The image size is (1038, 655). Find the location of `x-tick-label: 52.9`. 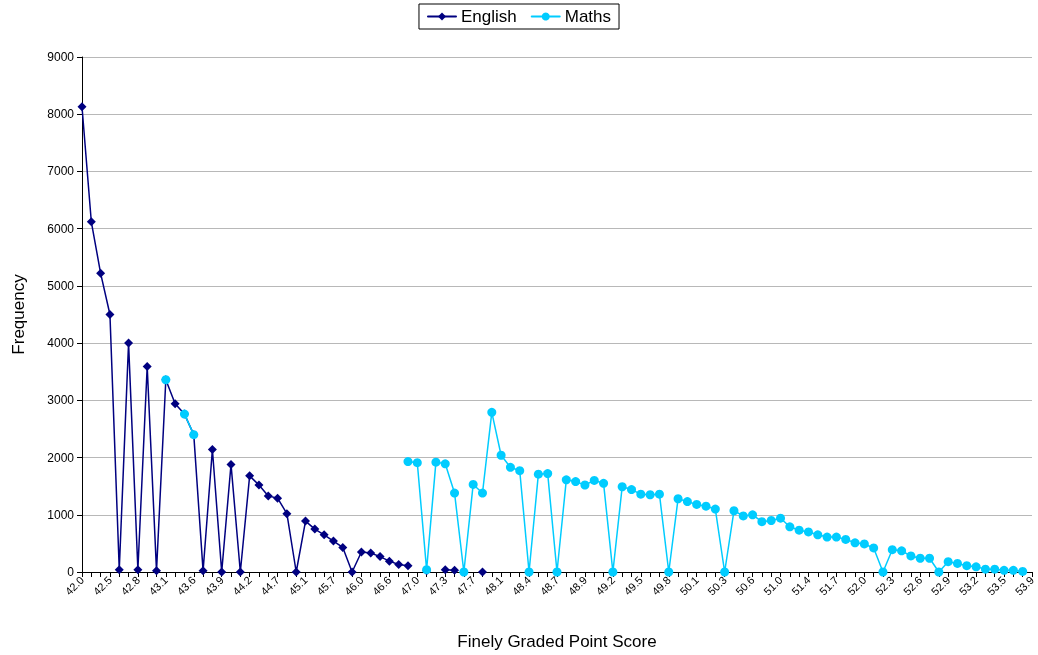

x-tick-label: 52.9 is located at coordinates (940, 585).